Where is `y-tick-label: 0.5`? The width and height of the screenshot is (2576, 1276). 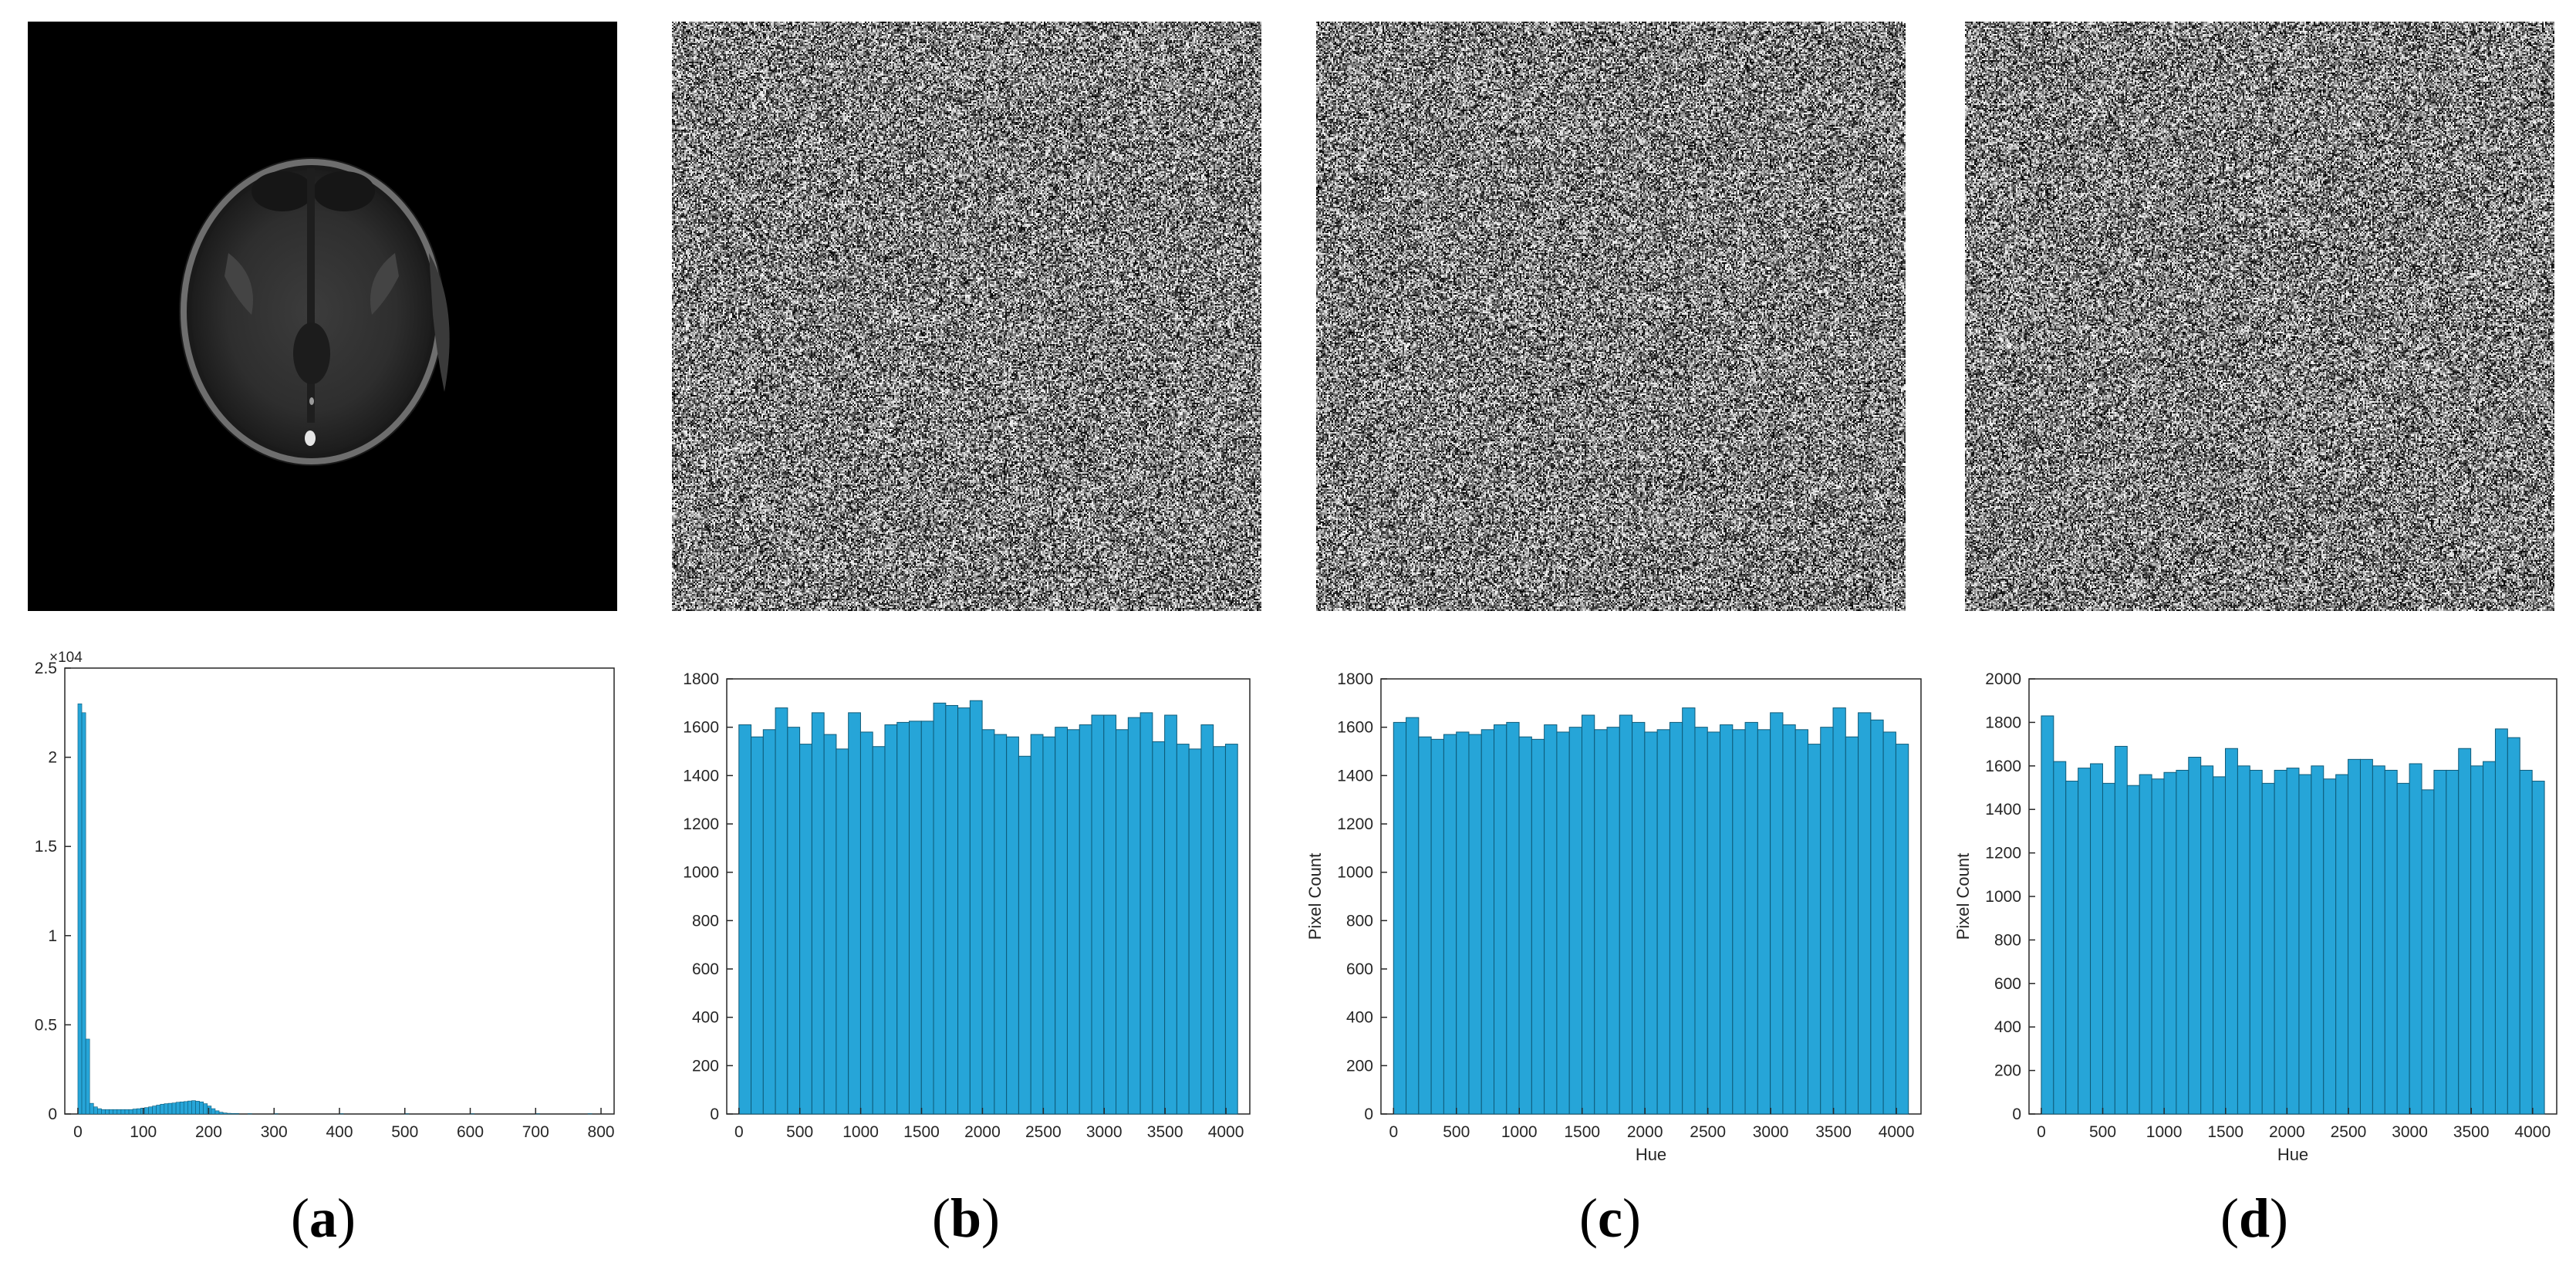
y-tick-label: 0.5 is located at coordinates (46, 1025).